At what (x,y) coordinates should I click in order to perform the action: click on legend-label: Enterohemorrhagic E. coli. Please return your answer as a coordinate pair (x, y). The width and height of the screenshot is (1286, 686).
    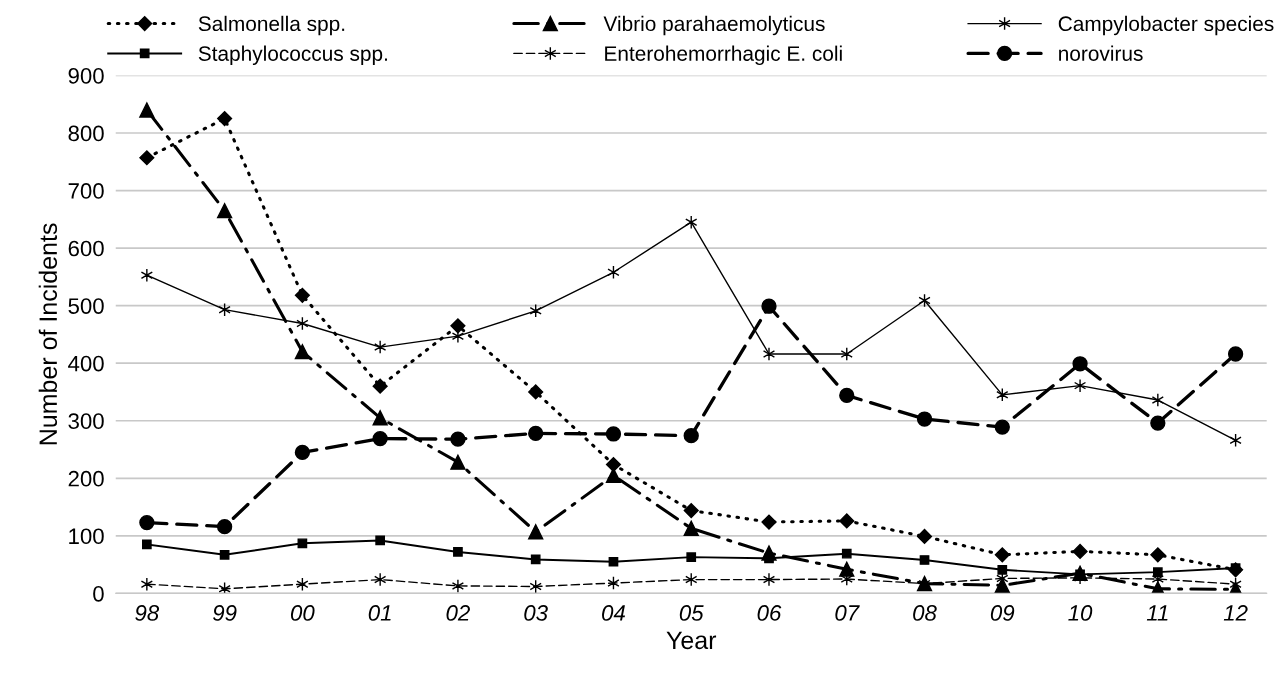
    Looking at the image, I should click on (723, 55).